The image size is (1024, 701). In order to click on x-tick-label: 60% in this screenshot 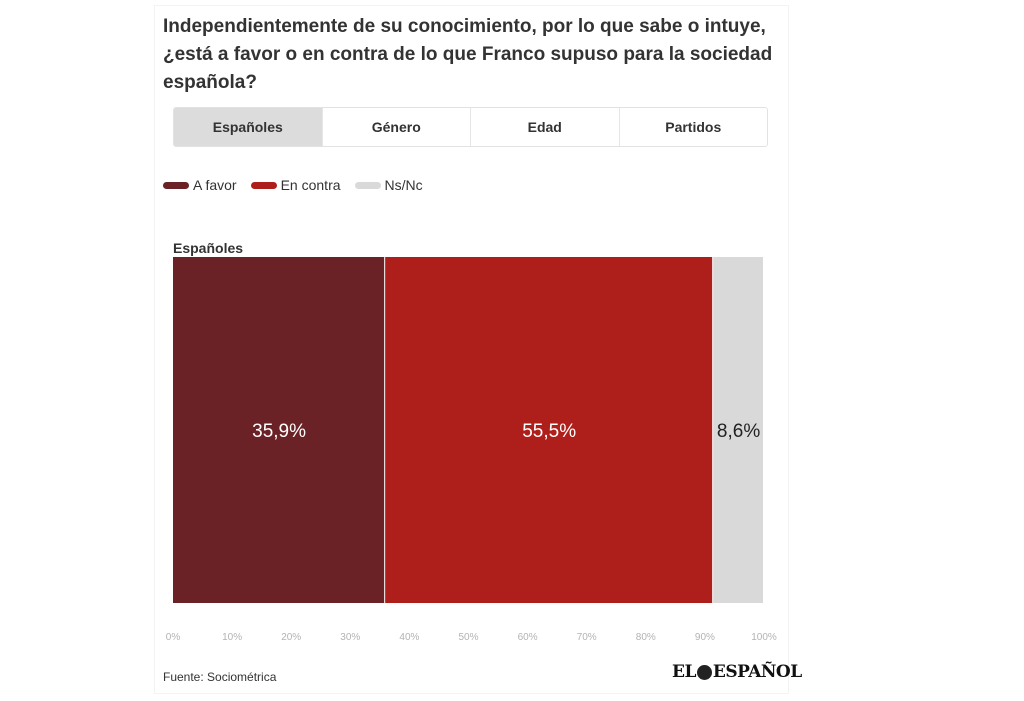, I will do `click(528, 637)`.